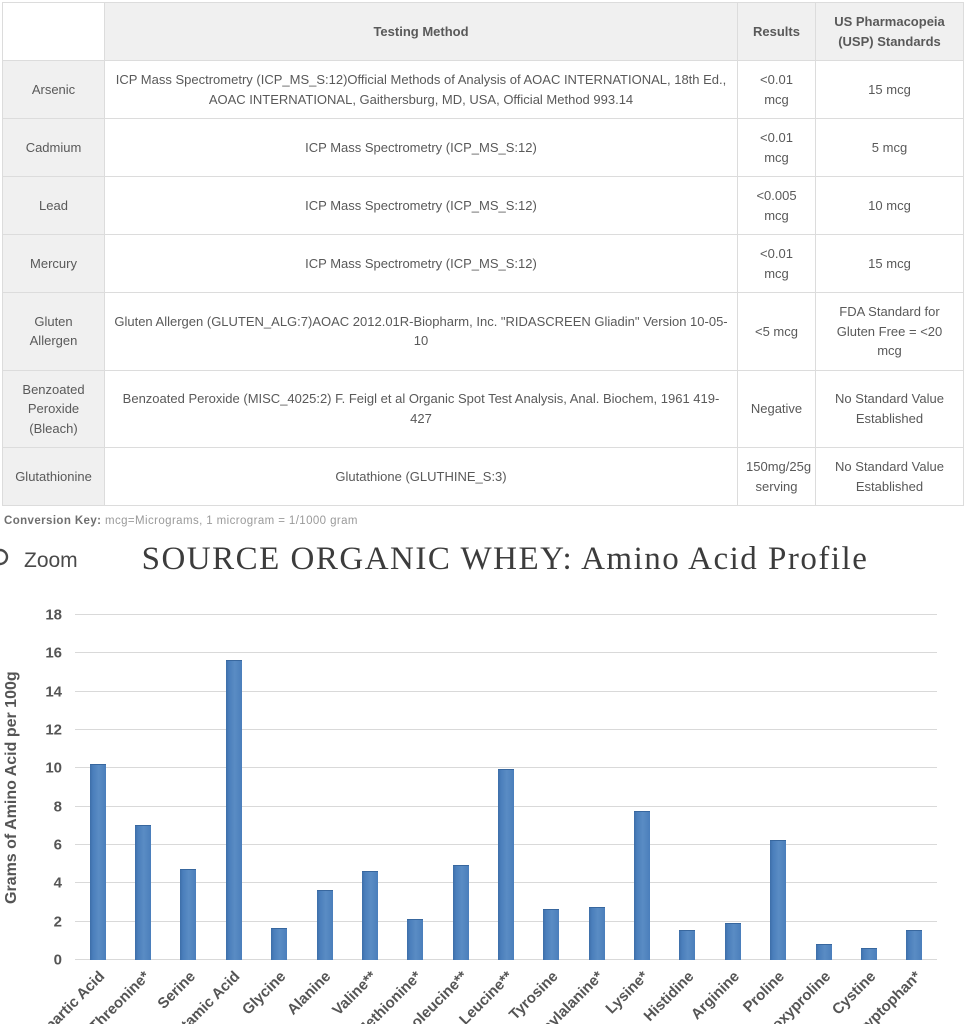  I want to click on x-tick-label: Glycine, so click(264, 993).